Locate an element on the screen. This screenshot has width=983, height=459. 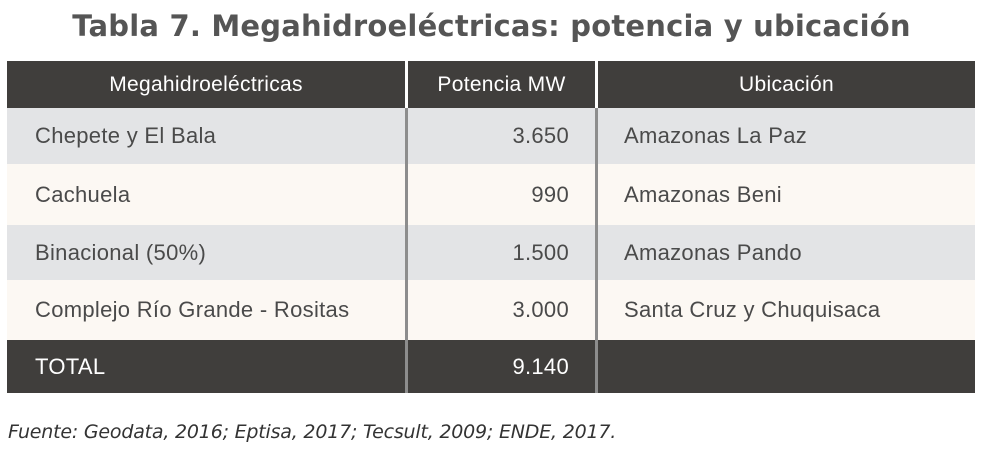
table-row: Binacional (50%) 1.500 Amazonas Pando is located at coordinates (491, 252).